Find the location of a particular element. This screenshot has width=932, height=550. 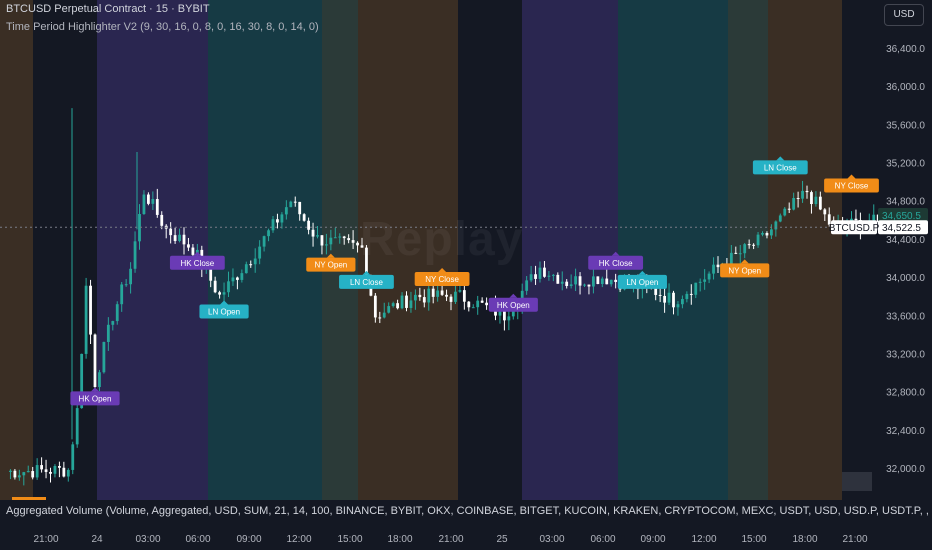

session-label-text: NY Close is located at coordinates (852, 185).